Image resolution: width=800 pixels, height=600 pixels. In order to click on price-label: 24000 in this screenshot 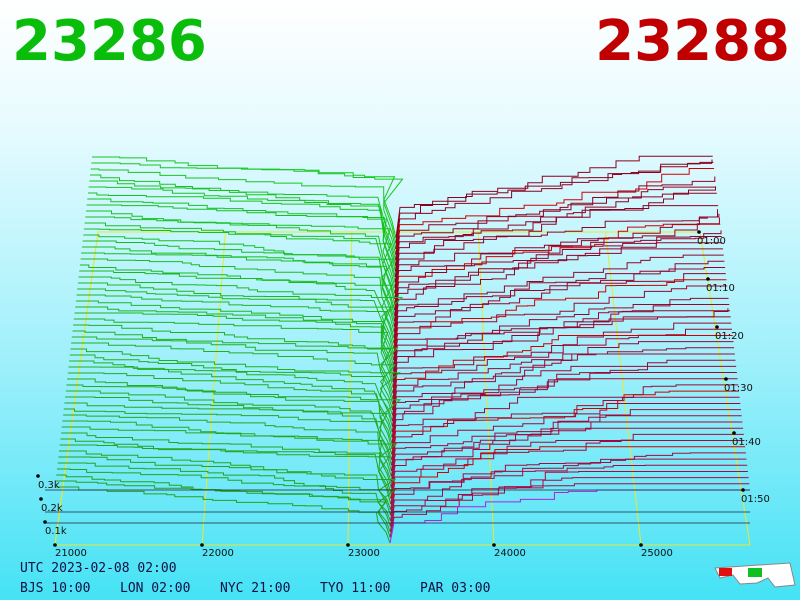, I will do `click(510, 553)`.